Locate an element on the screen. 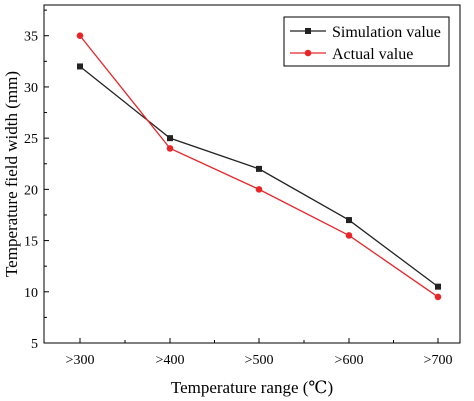 The height and width of the screenshot is (401, 474). x-tick-label: >700 is located at coordinates (438, 360).